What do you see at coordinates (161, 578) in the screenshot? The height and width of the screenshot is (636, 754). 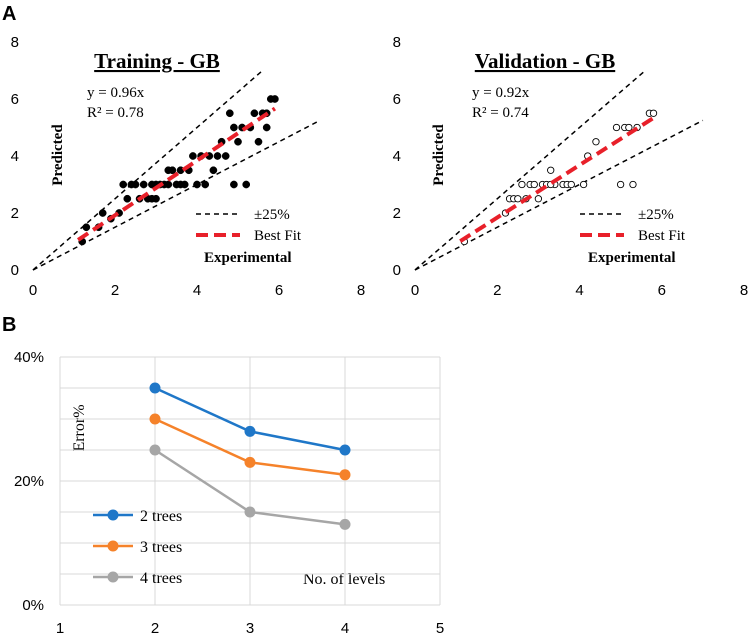 I see `legend-label-4-trees: 4 trees` at bounding box center [161, 578].